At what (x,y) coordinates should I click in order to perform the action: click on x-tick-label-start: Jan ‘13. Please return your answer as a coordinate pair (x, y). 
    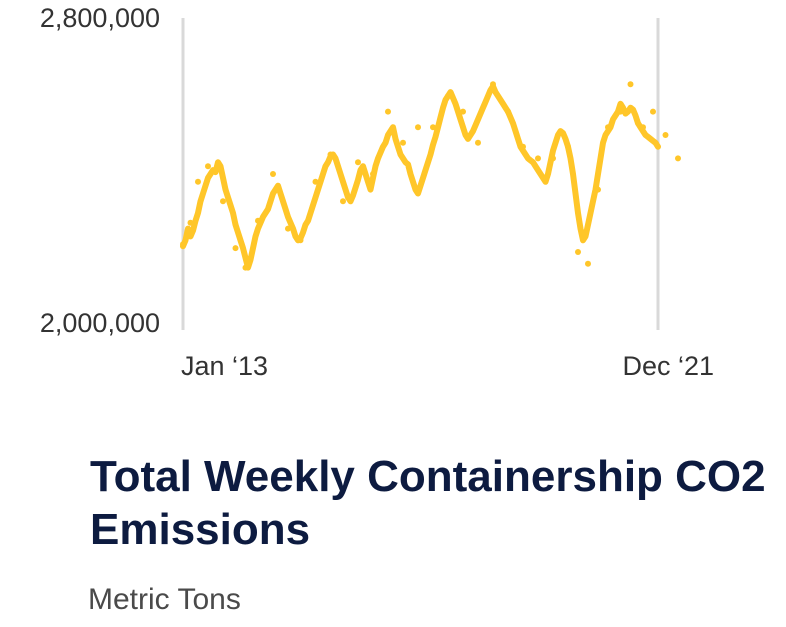
    Looking at the image, I should click on (224, 366).